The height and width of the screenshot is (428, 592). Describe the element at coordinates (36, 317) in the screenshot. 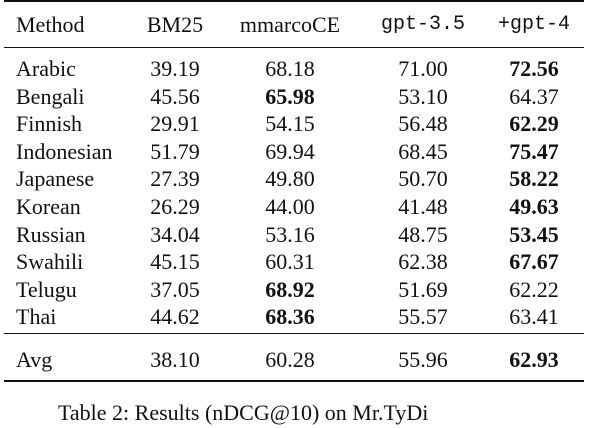

I see `row-method: Thai` at that location.